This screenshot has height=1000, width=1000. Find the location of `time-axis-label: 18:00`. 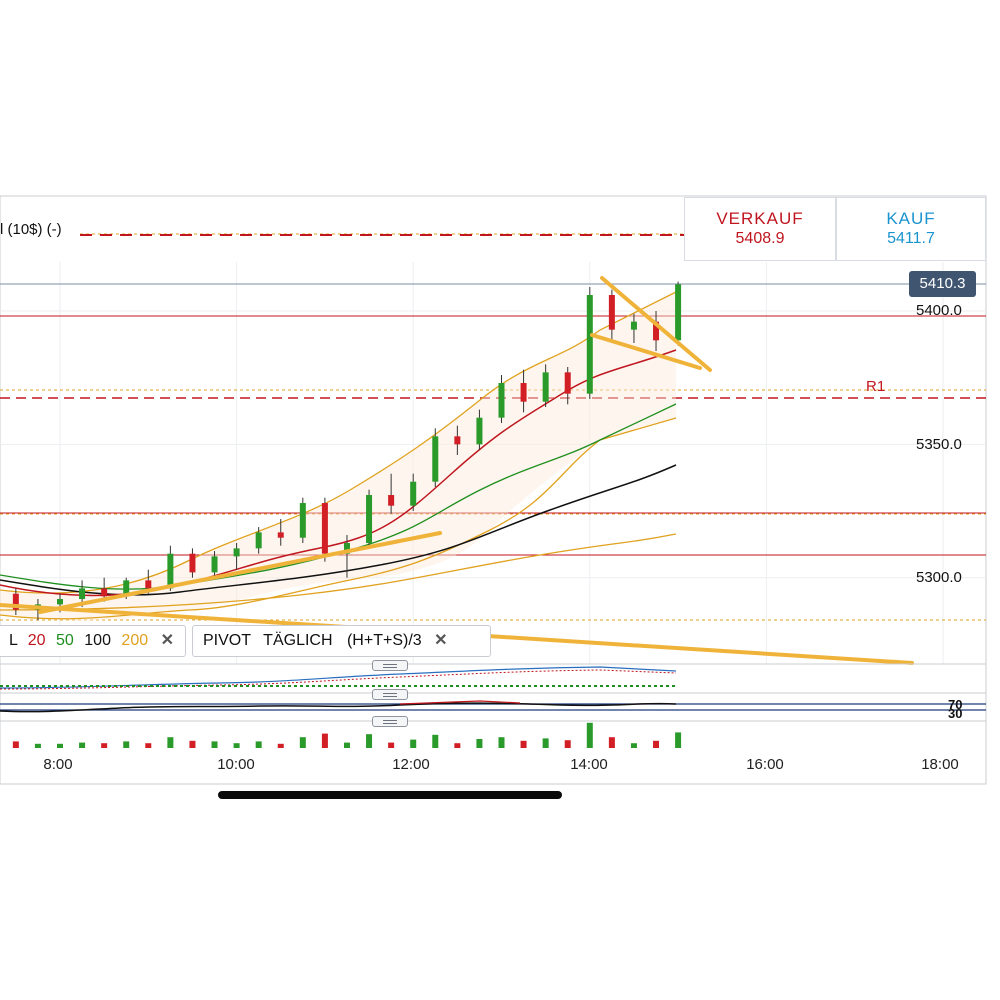

time-axis-label: 18:00 is located at coordinates (940, 764).